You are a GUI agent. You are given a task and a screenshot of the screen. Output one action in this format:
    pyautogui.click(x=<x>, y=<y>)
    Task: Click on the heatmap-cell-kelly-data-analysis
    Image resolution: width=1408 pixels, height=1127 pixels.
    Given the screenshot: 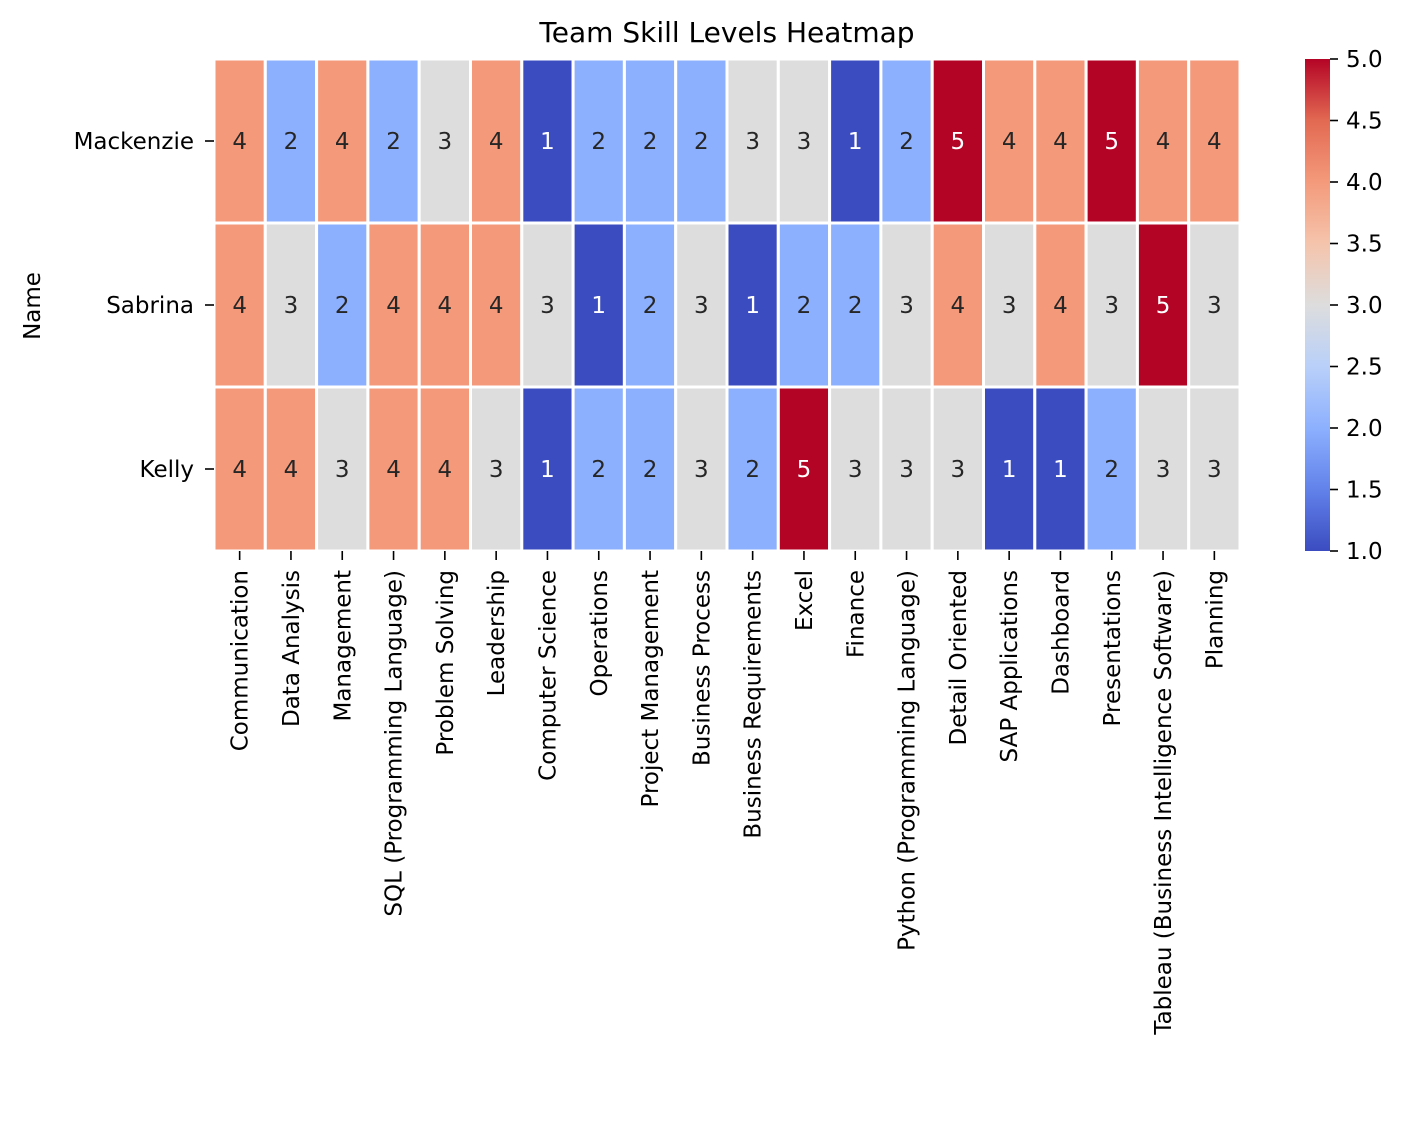 What is the action you would take?
    pyautogui.click(x=291, y=469)
    